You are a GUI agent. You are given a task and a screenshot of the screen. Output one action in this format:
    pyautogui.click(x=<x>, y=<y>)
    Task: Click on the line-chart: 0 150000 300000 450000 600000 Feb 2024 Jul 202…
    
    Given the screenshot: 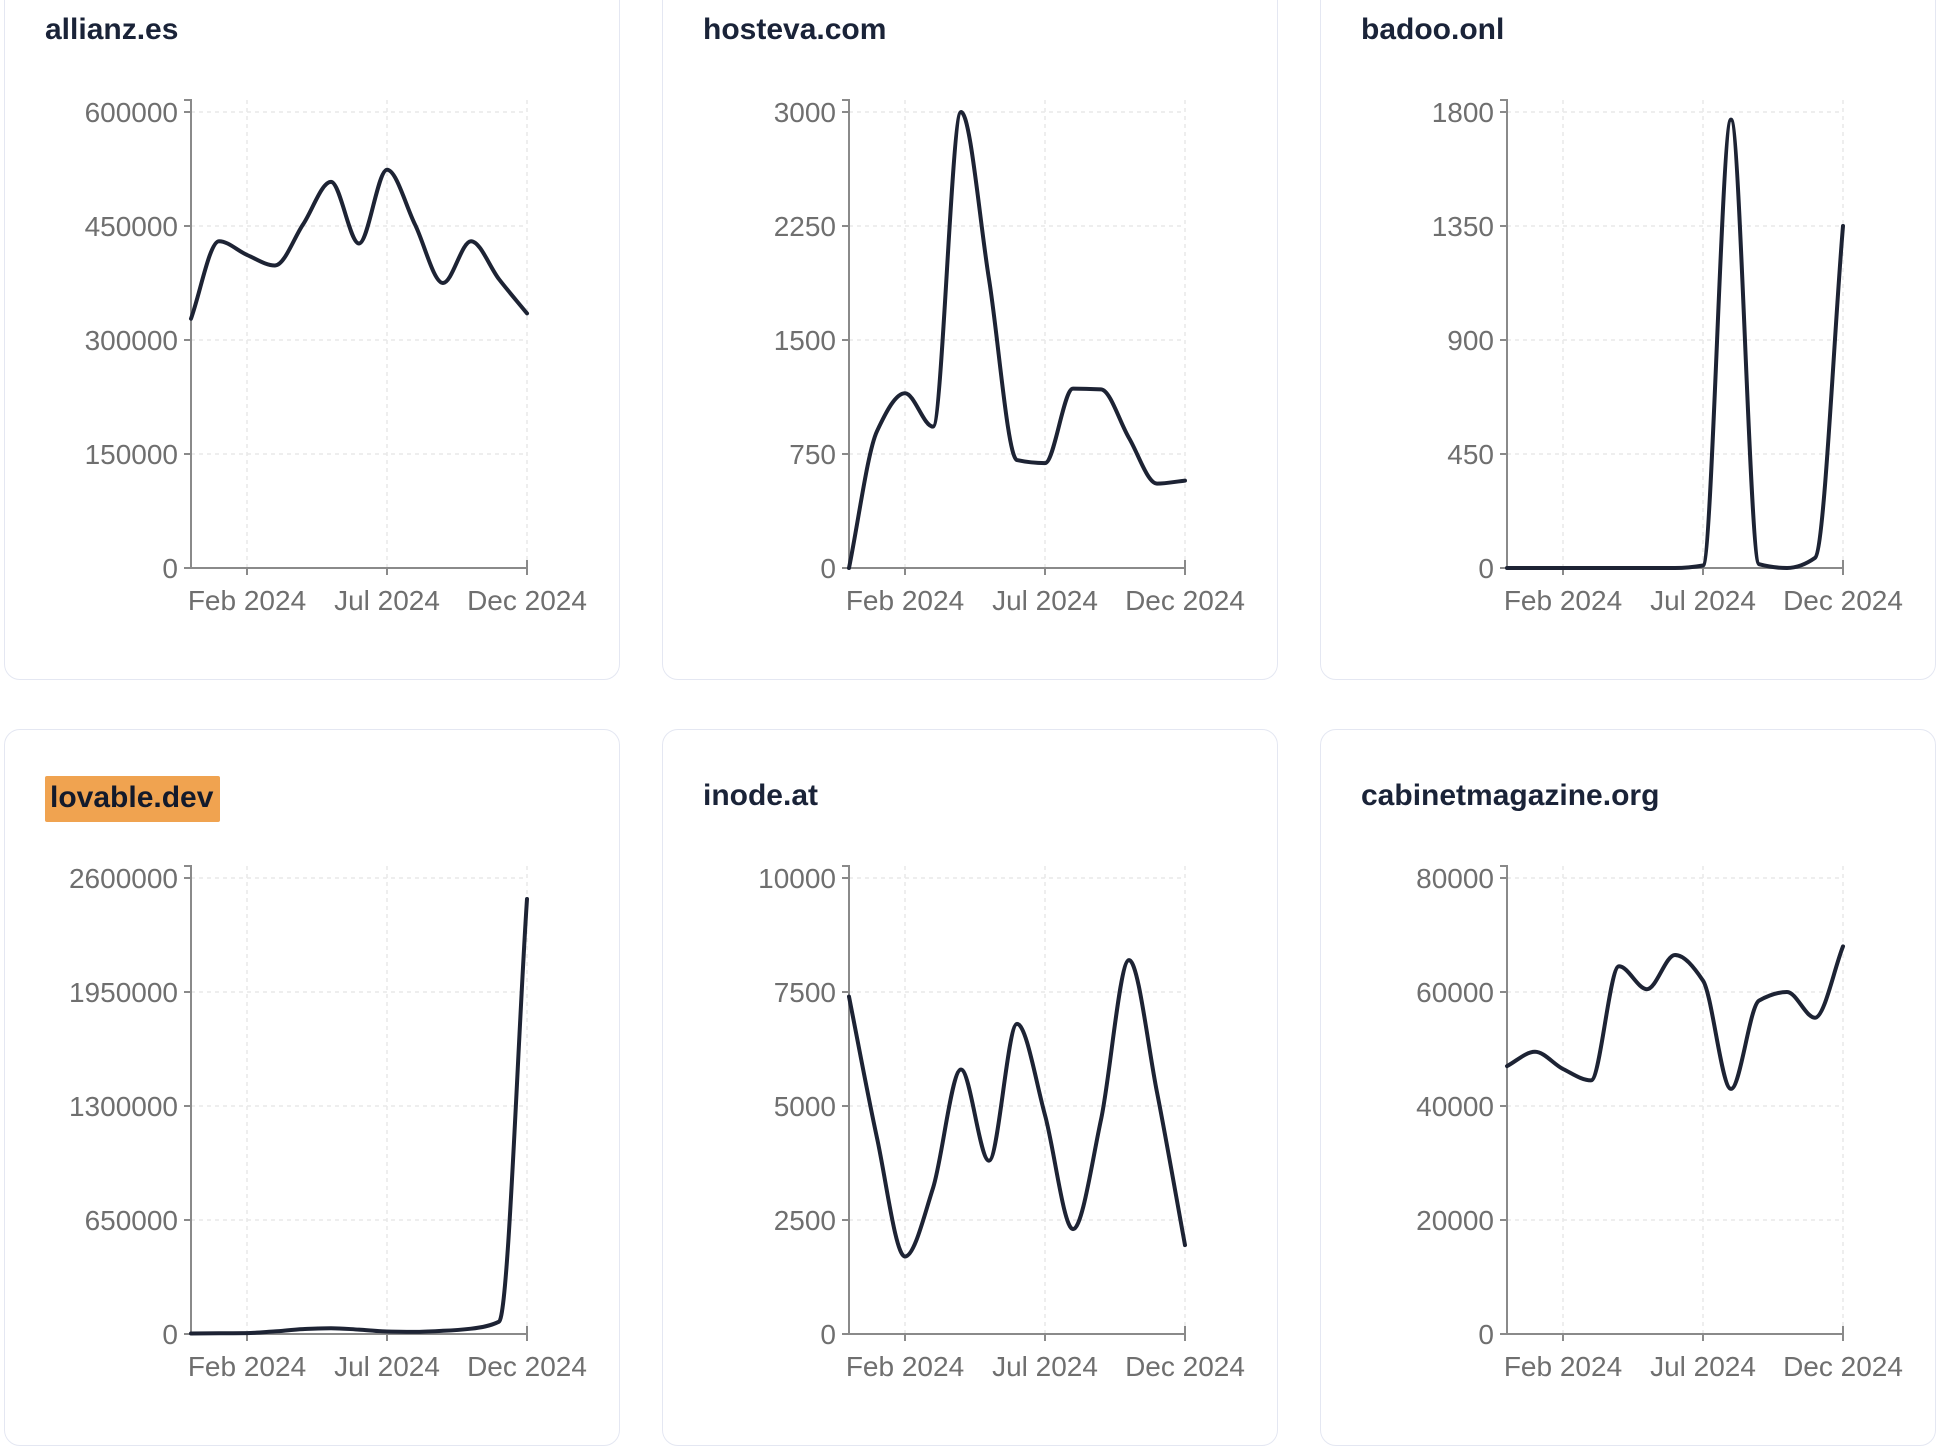 What is the action you would take?
    pyautogui.click(x=336, y=356)
    